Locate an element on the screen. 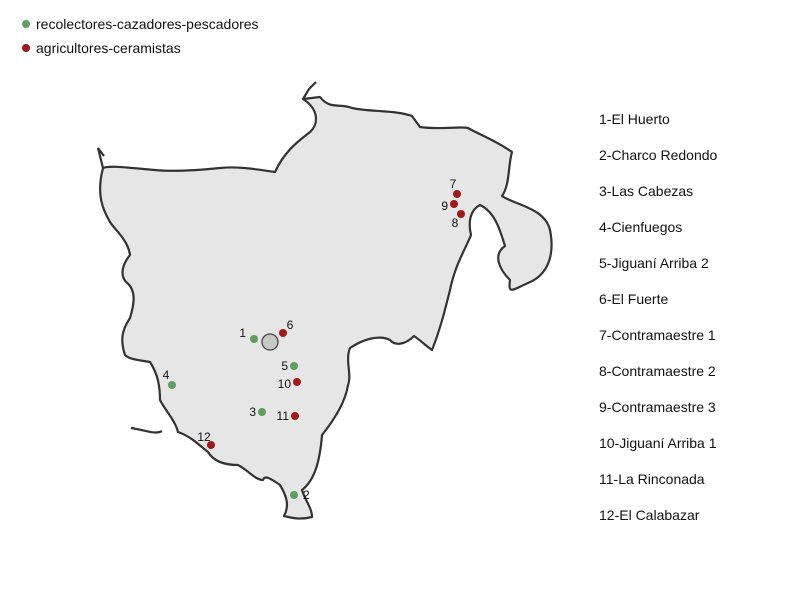  site-list-item-7: 7-Contramaestre 1 is located at coordinates (657, 335).